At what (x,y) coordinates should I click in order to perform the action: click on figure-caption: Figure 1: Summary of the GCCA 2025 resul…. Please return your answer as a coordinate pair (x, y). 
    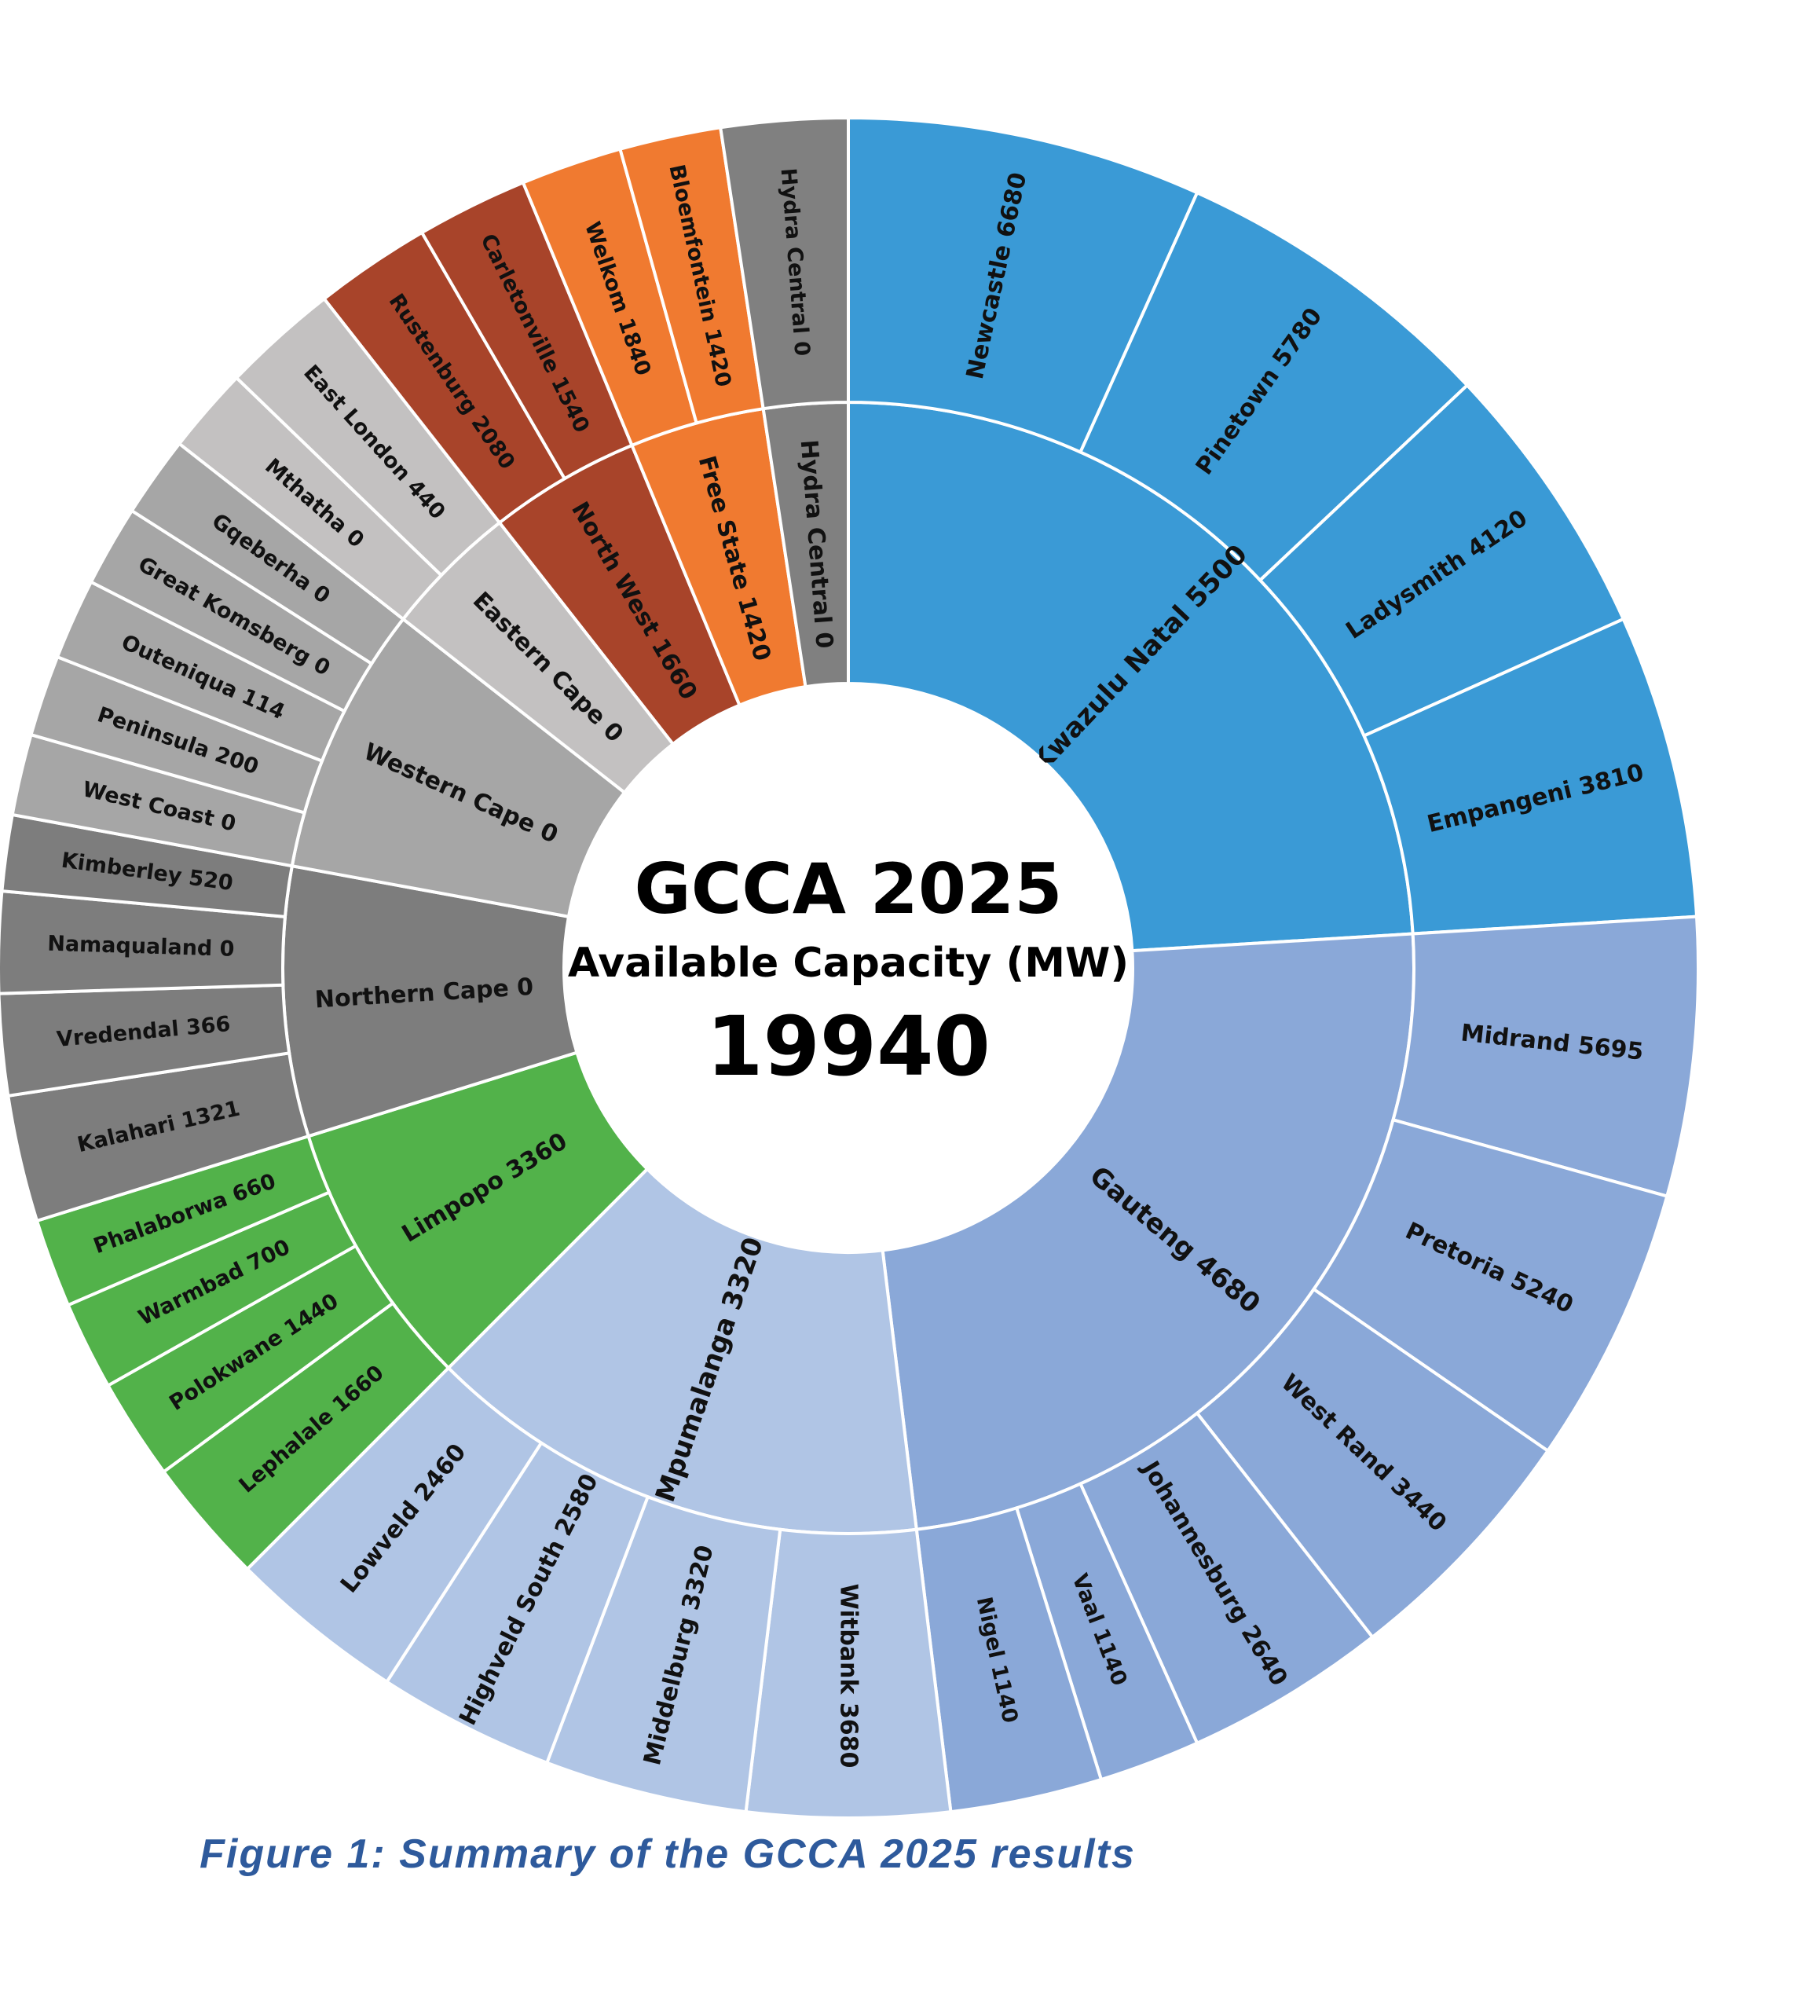
    Looking at the image, I should click on (668, 1854).